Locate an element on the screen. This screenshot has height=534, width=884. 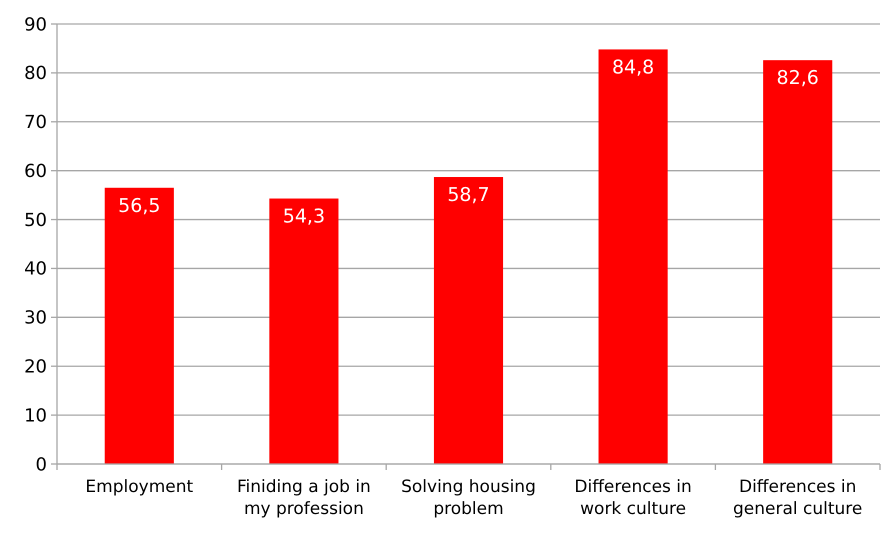
data-label: 54,3 is located at coordinates (304, 217).